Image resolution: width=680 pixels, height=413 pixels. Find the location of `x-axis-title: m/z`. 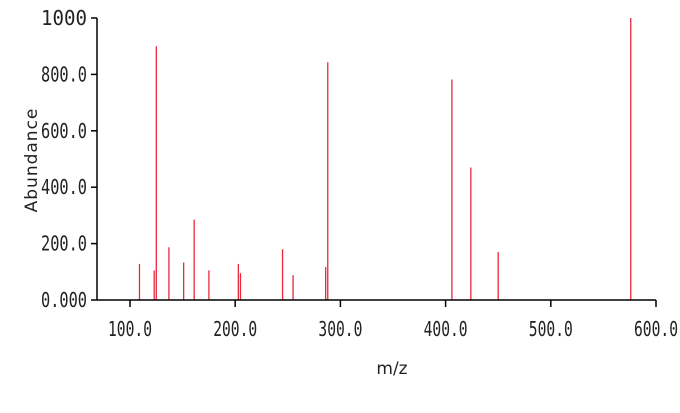

x-axis-title: m/z is located at coordinates (391, 369).